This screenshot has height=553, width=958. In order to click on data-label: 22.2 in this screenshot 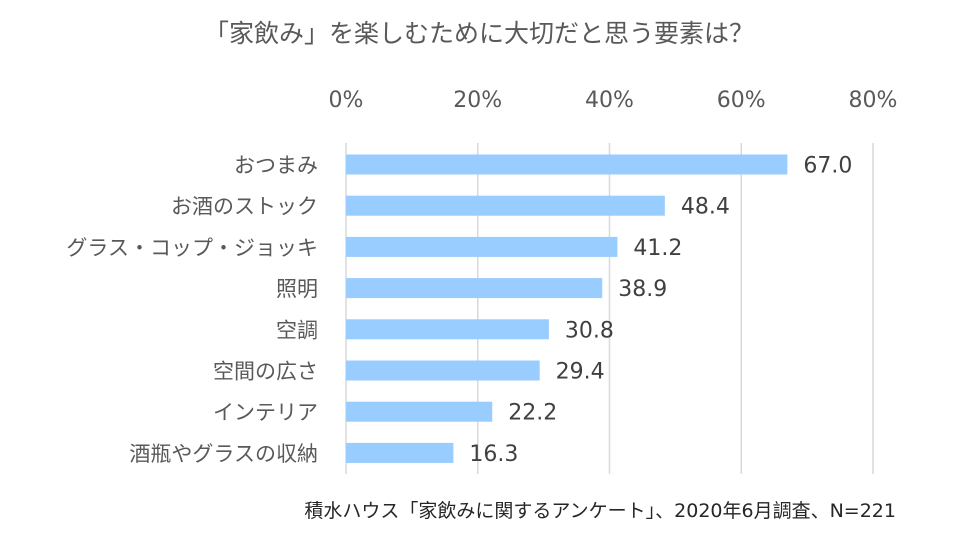, I will do `click(532, 413)`.